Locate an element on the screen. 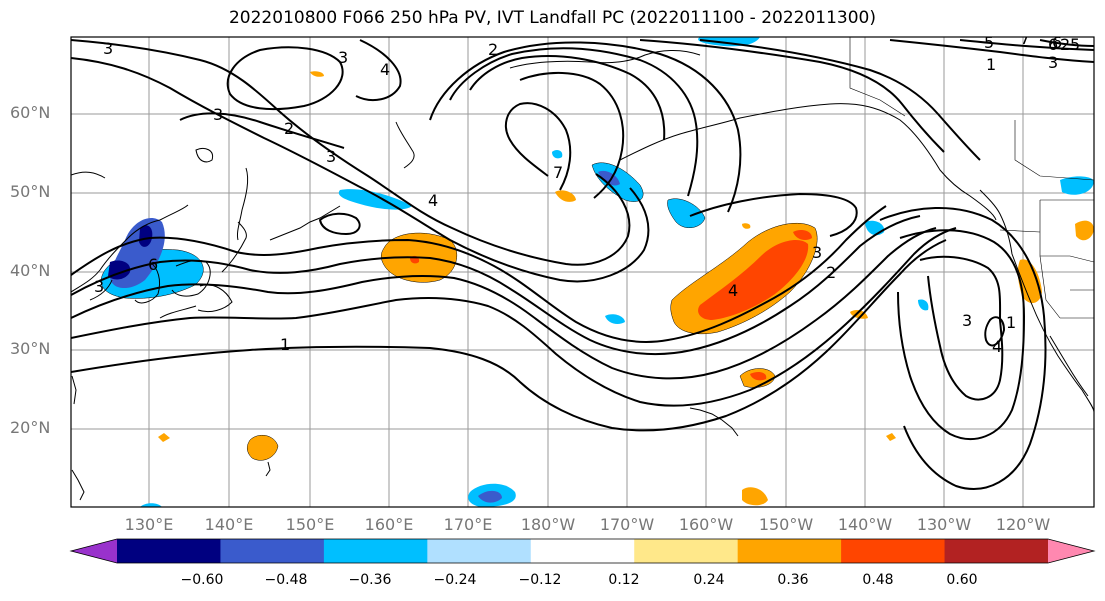 The image size is (1105, 601). lon-label: 130°E is located at coordinates (149, 524).